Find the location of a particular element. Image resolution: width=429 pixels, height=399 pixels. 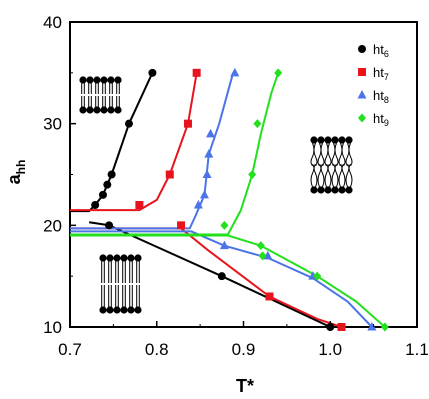

legend-label: ht6 is located at coordinates (381, 50).